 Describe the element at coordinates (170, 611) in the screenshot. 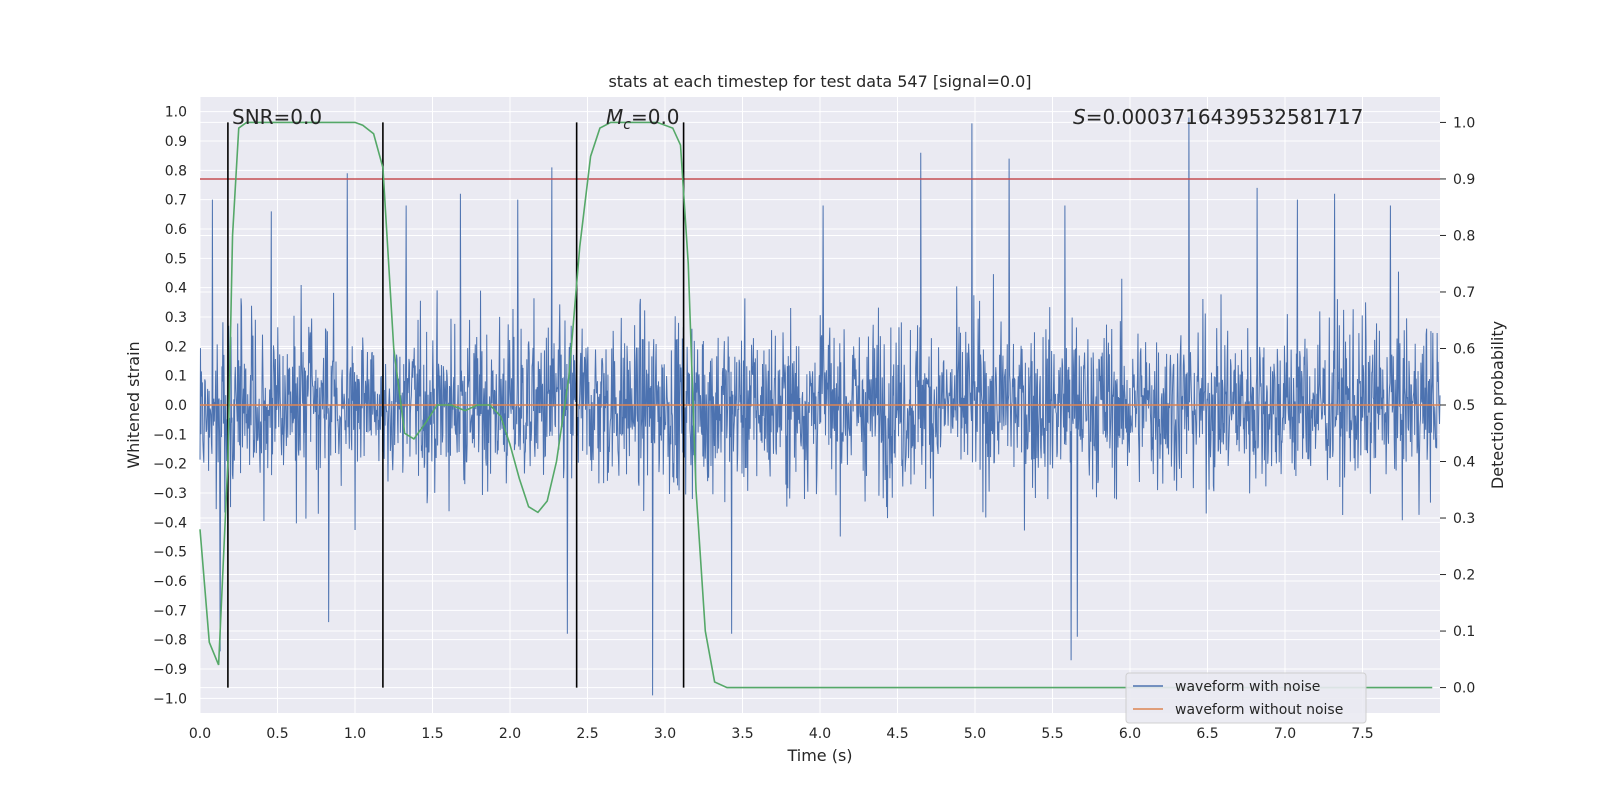

I see `y-left-tick-label: −0.7` at that location.